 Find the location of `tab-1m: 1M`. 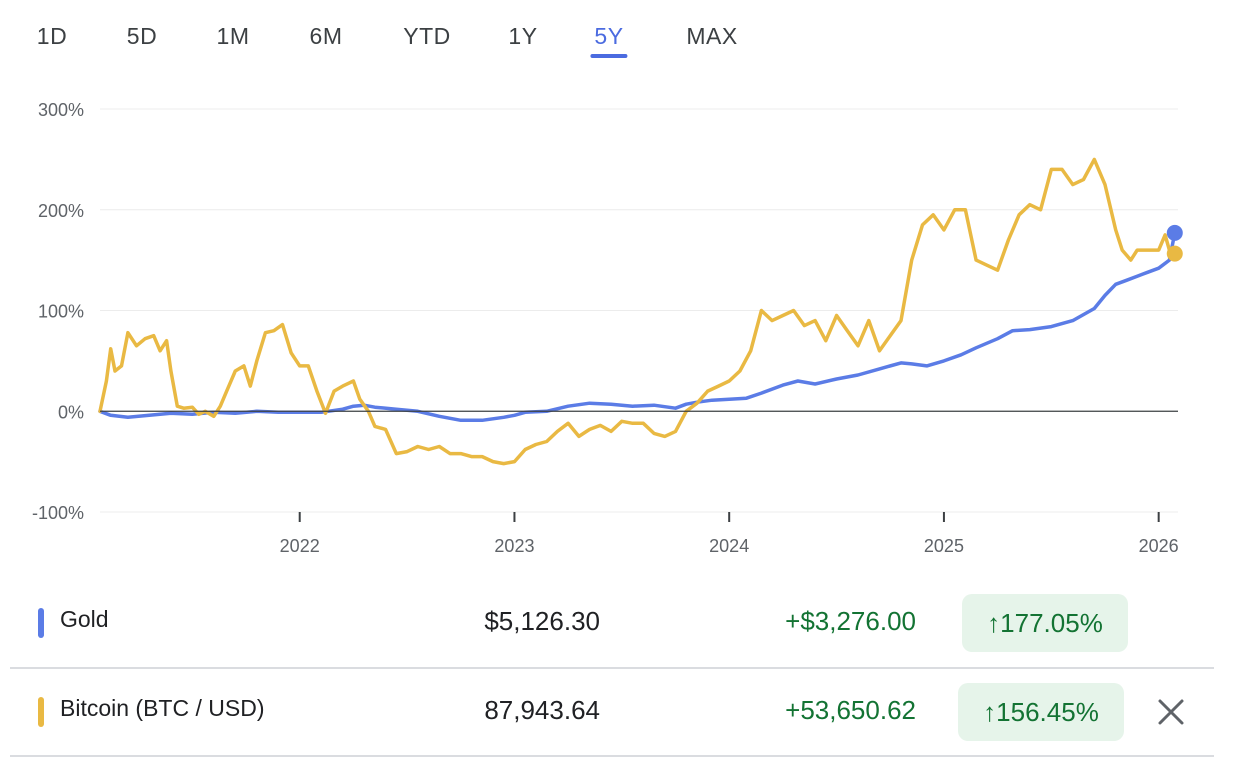

tab-1m: 1M is located at coordinates (233, 36).